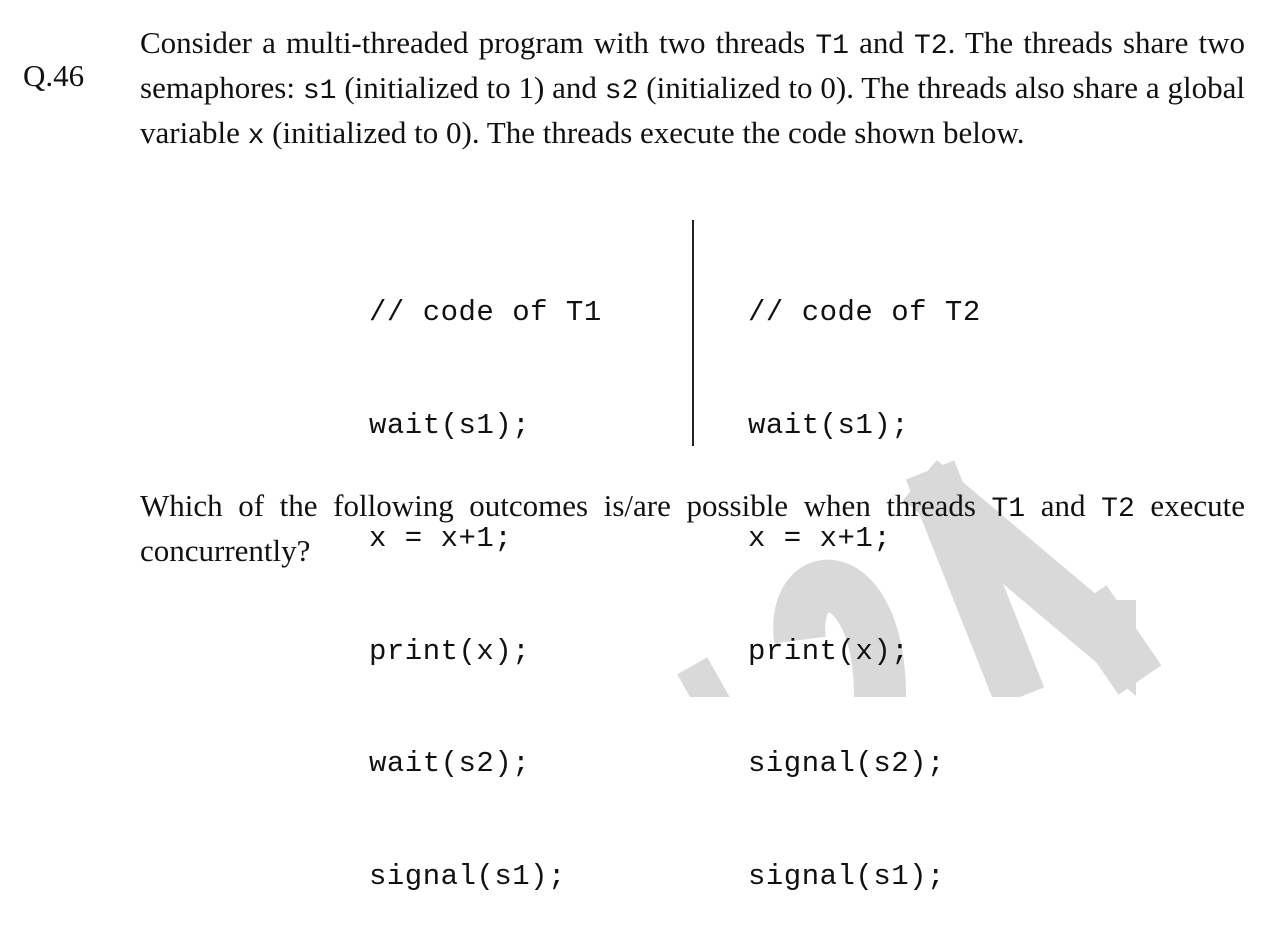 This screenshot has height=933, width=1276. What do you see at coordinates (881, 42) in the screenshot?
I see `stem-text: and` at bounding box center [881, 42].